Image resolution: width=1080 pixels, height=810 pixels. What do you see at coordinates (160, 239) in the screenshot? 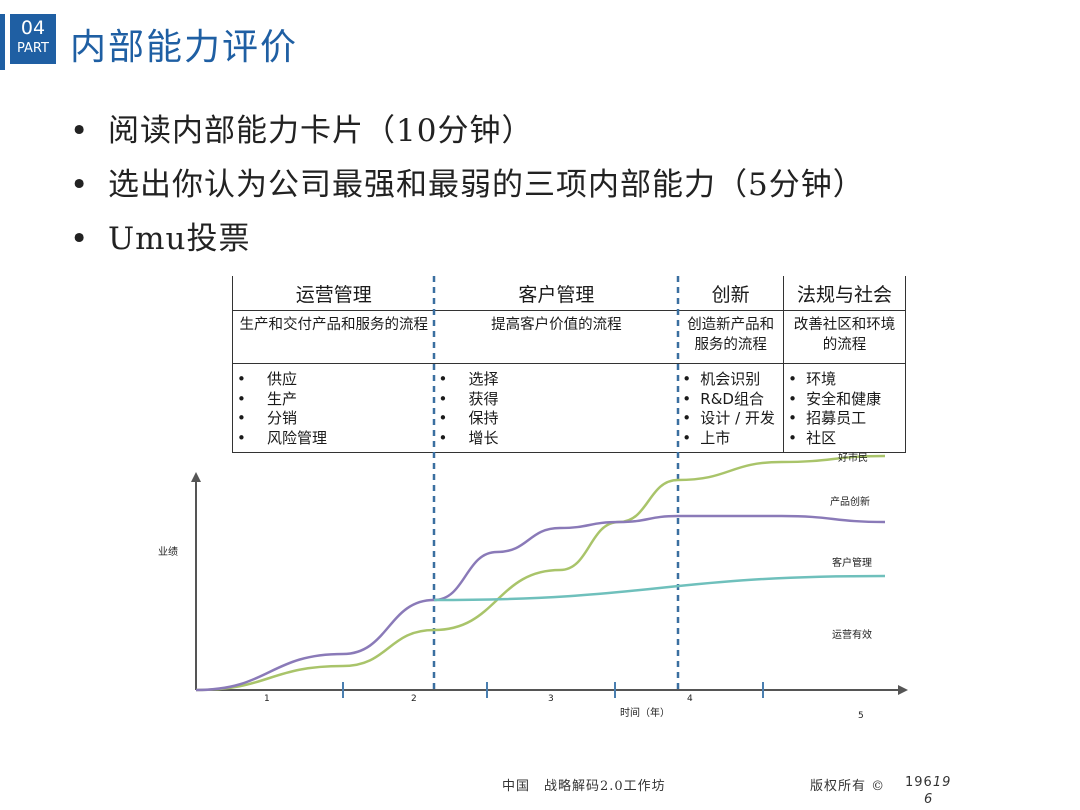
I see `bullet-item: • Umu投票` at bounding box center [160, 239].